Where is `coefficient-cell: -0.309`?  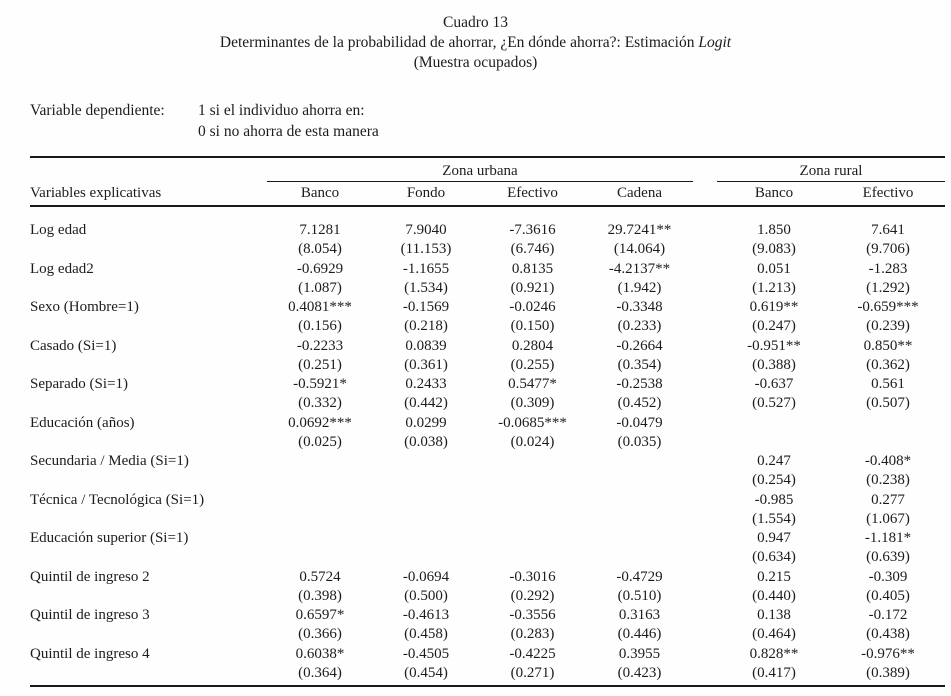 coefficient-cell: -0.309 is located at coordinates (888, 576).